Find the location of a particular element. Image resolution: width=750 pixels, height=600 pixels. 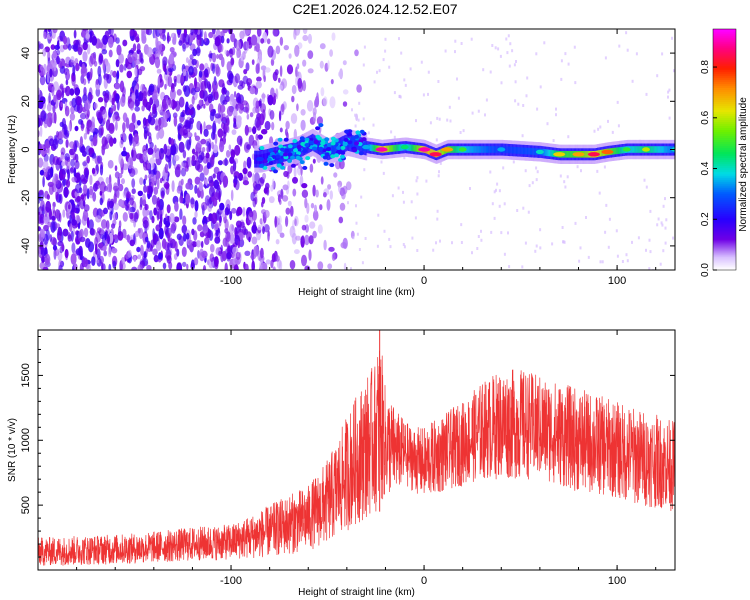

y-tick-label: -40 is located at coordinates (26, 246).